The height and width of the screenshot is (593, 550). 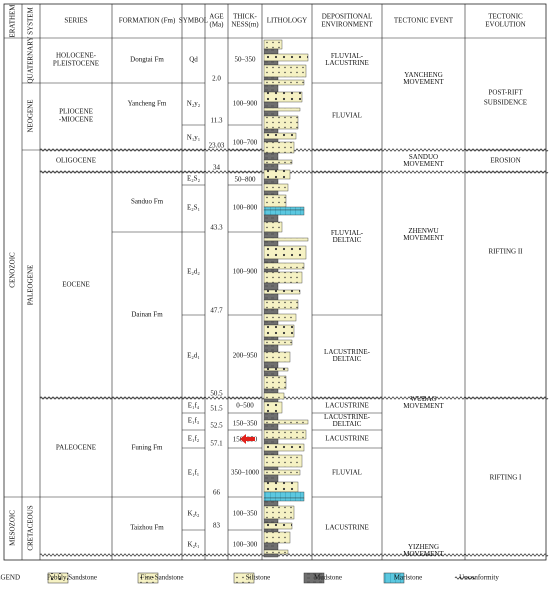 What do you see at coordinates (193, 356) in the screenshot?
I see `symbol: E₂d₁` at bounding box center [193, 356].